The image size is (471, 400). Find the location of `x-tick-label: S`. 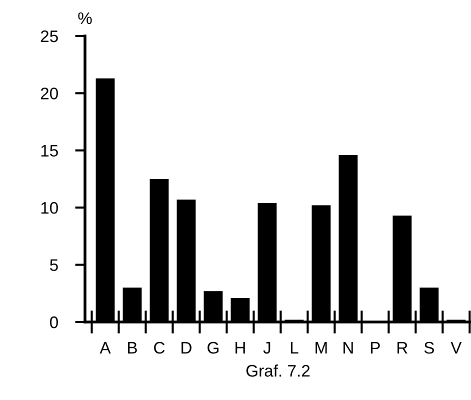

x-tick-label: S is located at coordinates (429, 348).